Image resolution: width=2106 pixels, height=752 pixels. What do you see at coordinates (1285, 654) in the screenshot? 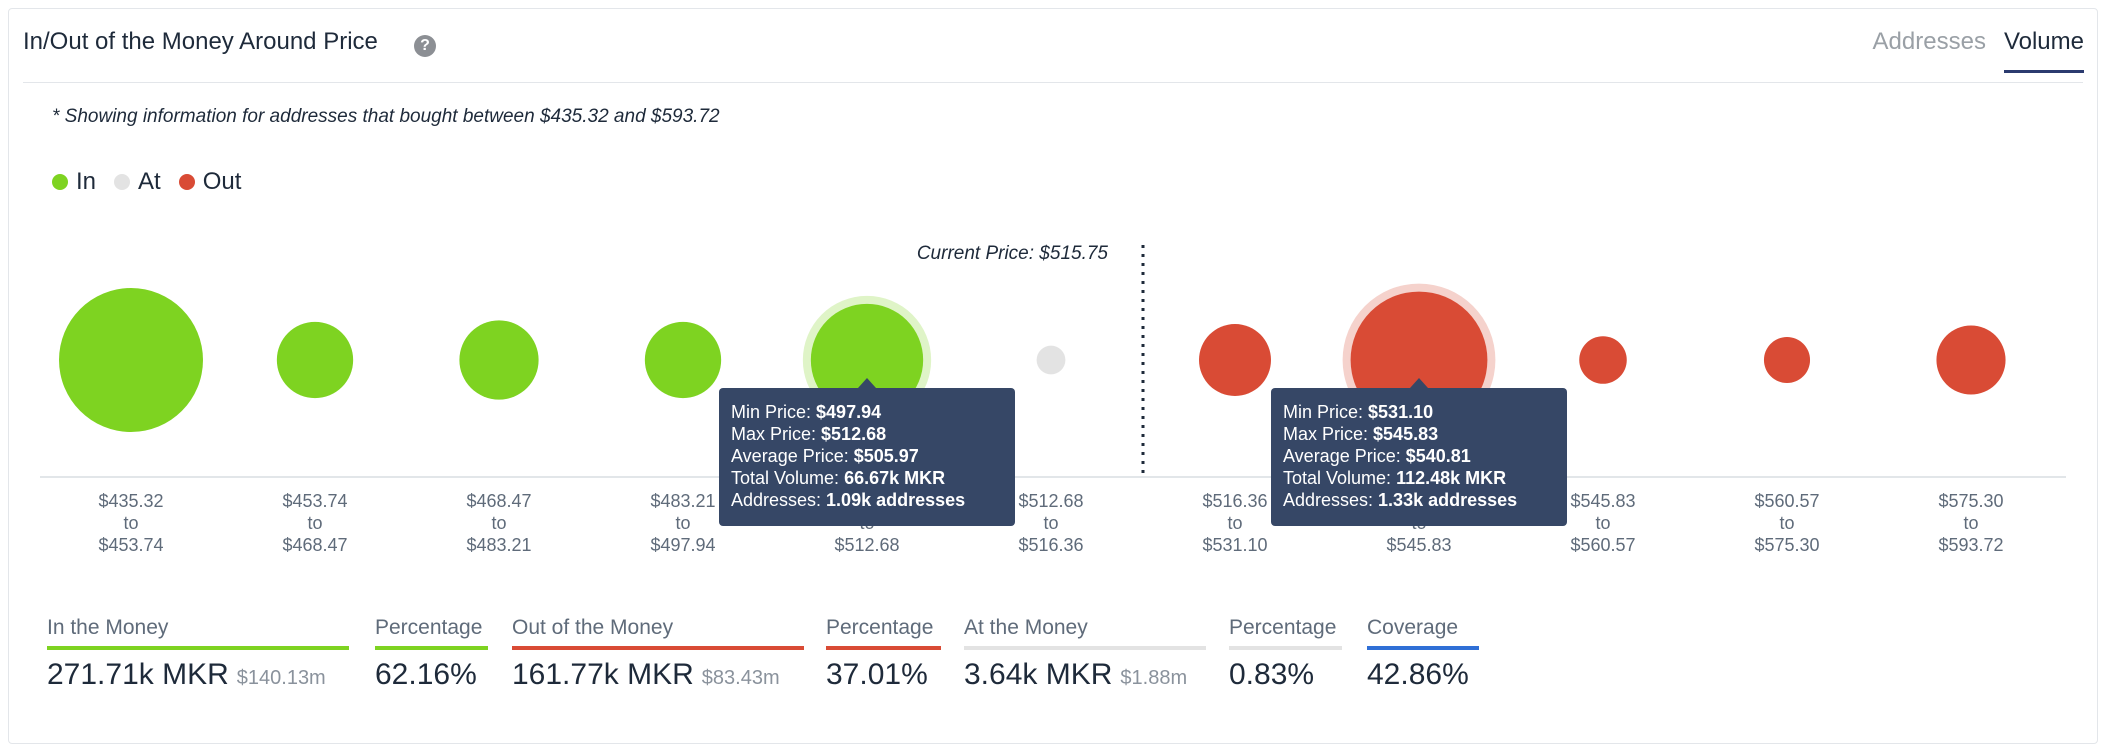
I see `stat-at-percentage: Percentage 0.83%` at bounding box center [1285, 654].